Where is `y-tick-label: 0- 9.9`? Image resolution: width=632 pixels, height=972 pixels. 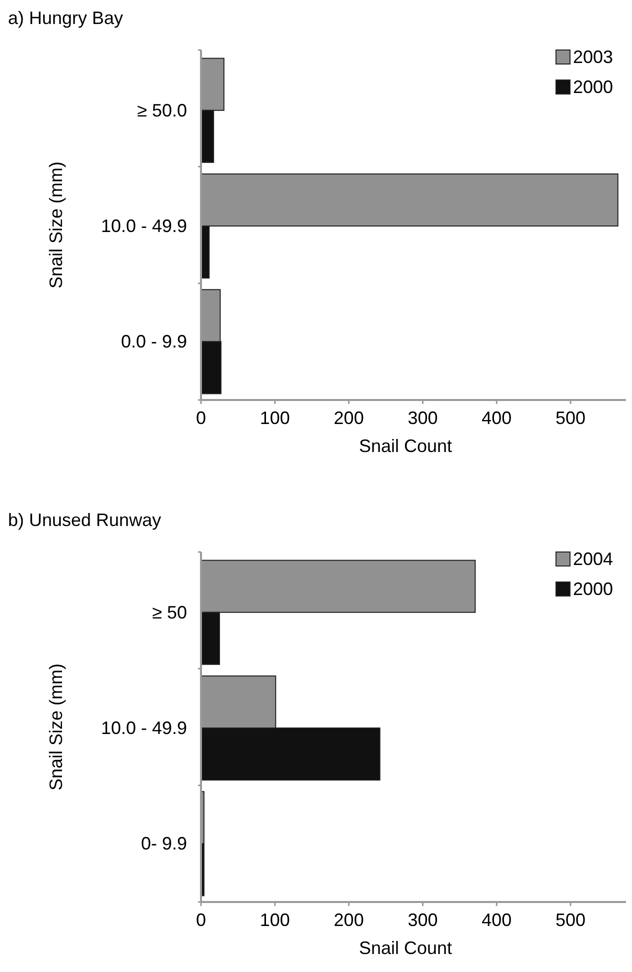
y-tick-label: 0- 9.9 is located at coordinates (163, 844).